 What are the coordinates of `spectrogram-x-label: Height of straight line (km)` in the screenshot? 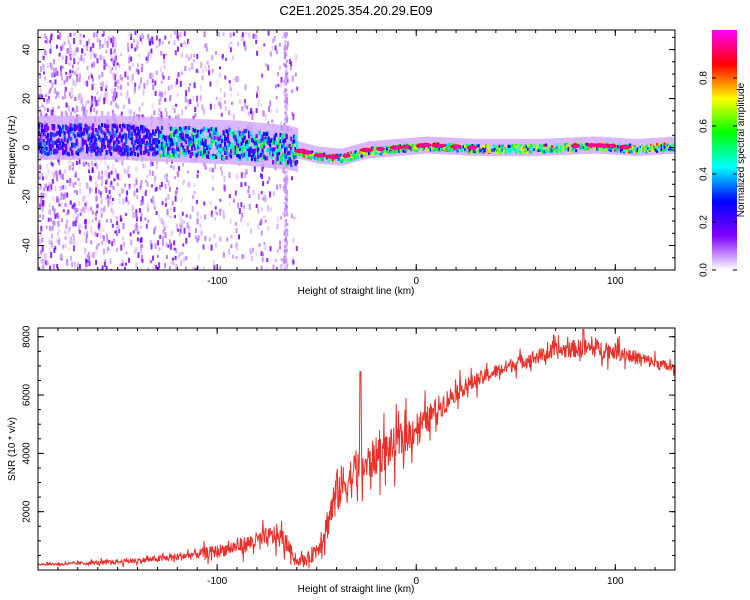 It's located at (356, 291).